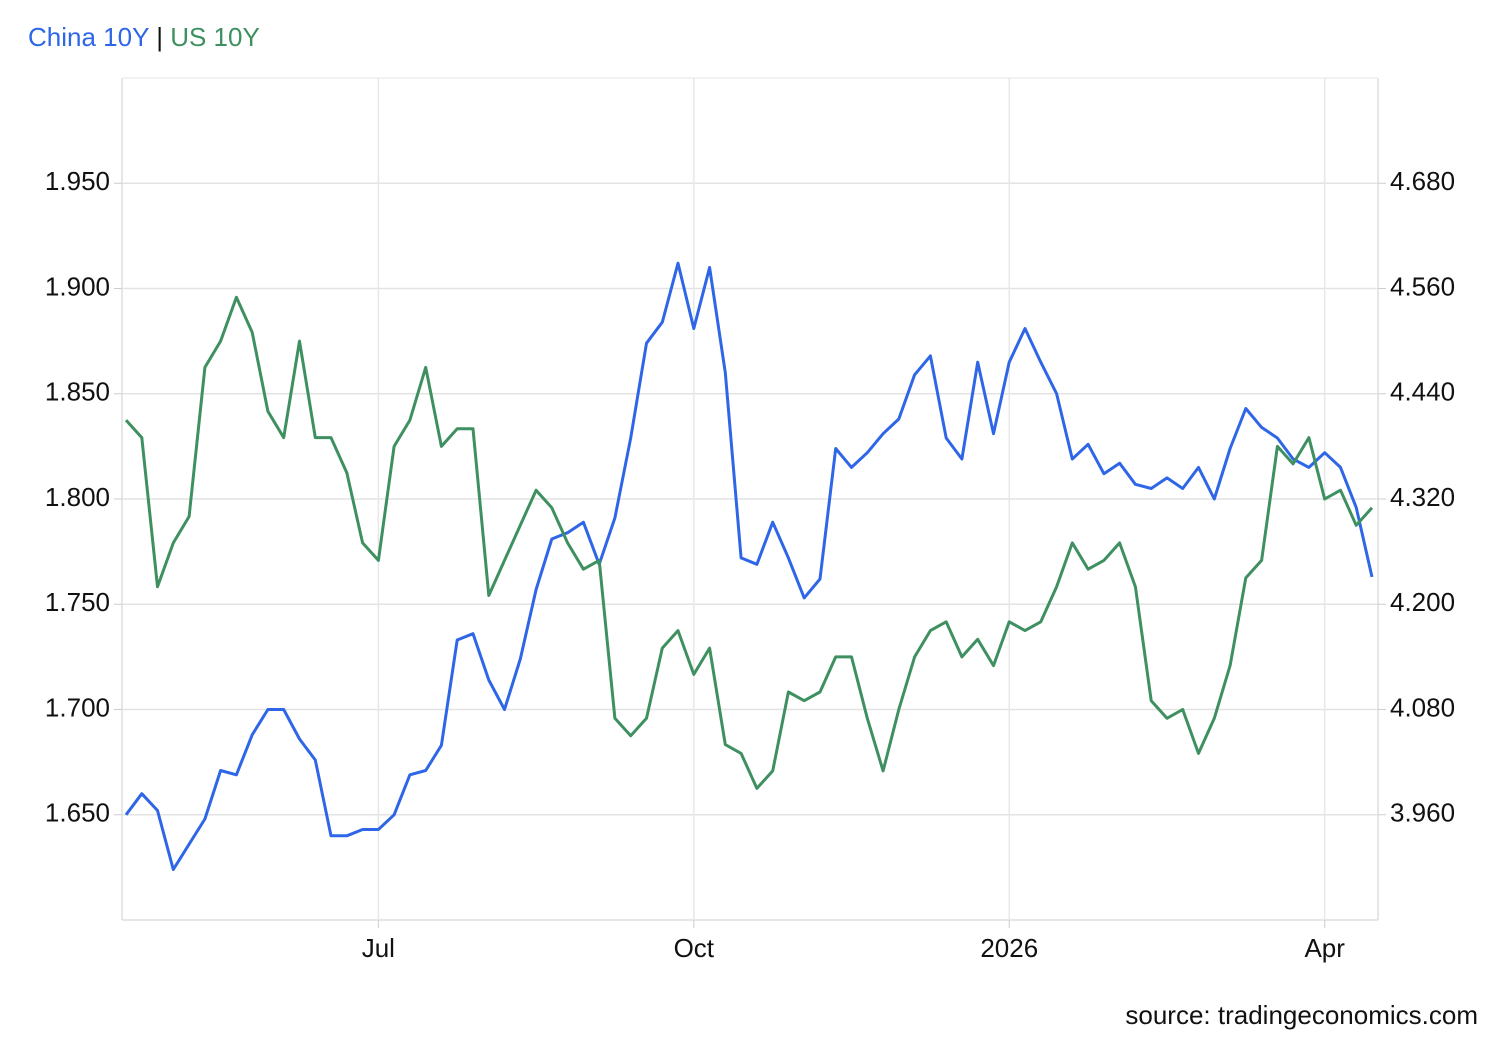 This screenshot has height=1040, width=1500. Describe the element at coordinates (1324, 948) in the screenshot. I see `x-tick-label: Apr` at that location.